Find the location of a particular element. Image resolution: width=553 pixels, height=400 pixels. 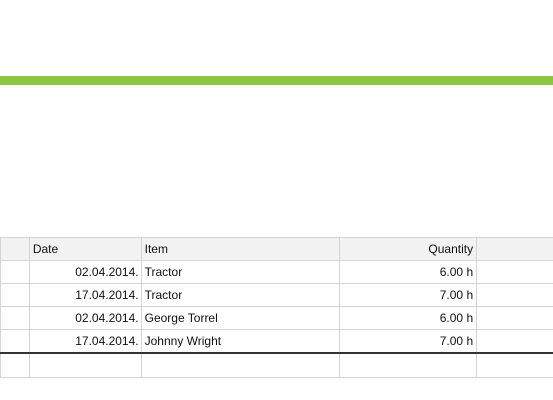

table-row: 17.04.2014. Tractor 7.00 h is located at coordinates (276, 295).